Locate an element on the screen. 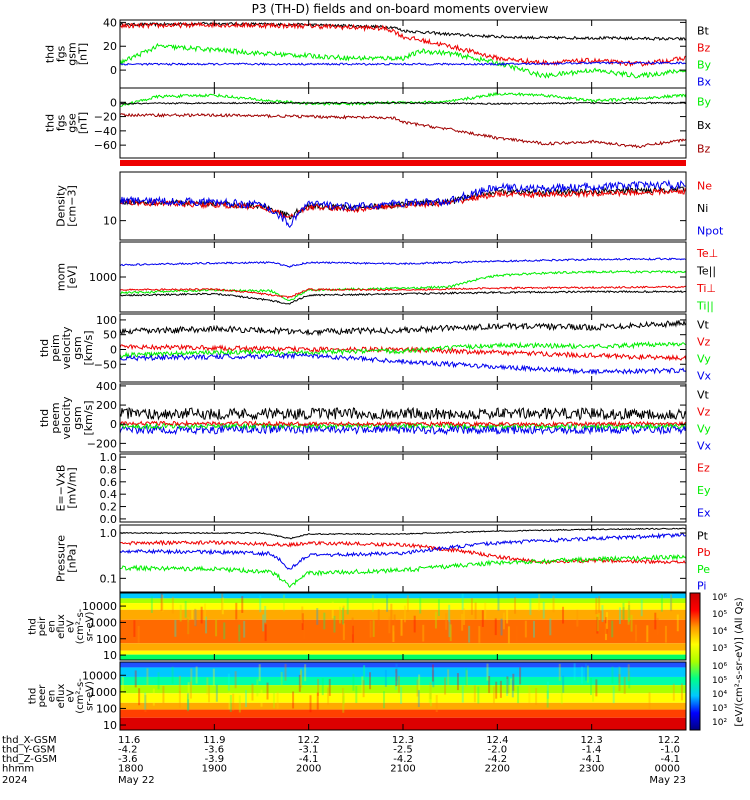  date-end-label: May 23 is located at coordinates (667, 780).